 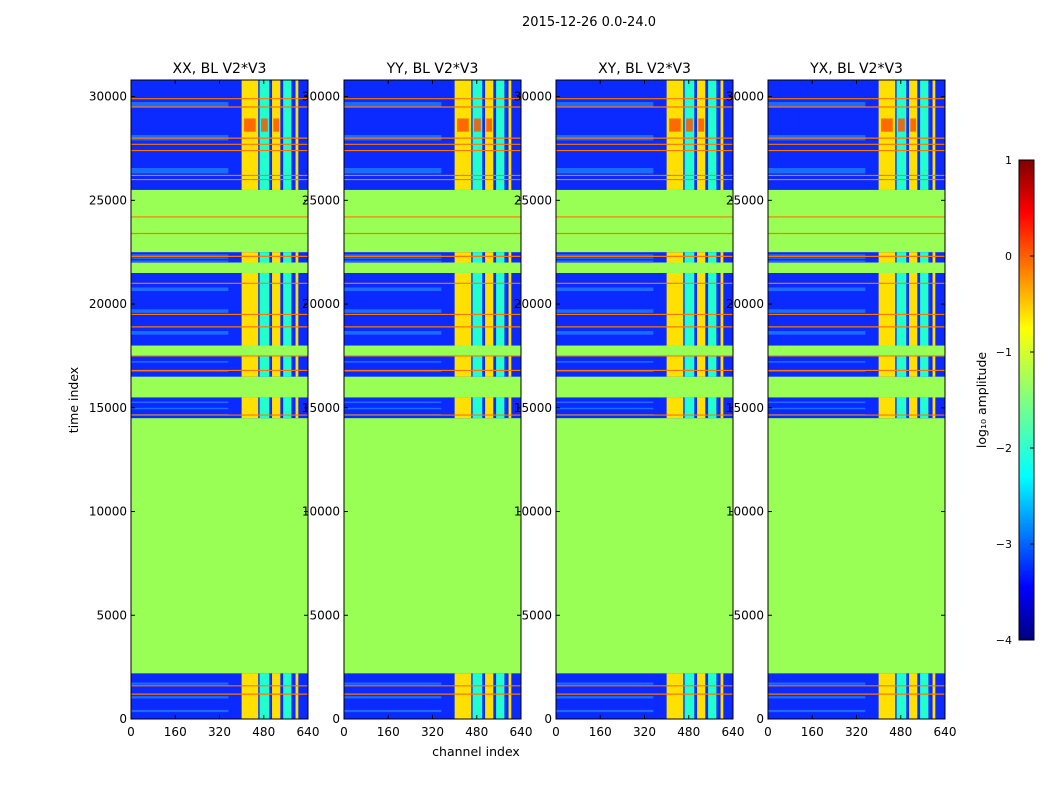 I want to click on x-tick-label: 320, so click(x=432, y=732).